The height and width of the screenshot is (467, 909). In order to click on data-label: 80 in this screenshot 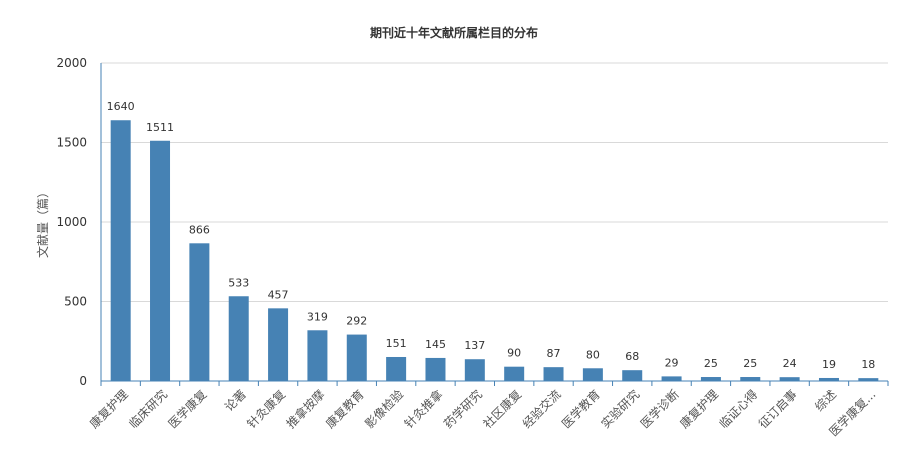, I will do `click(593, 354)`.